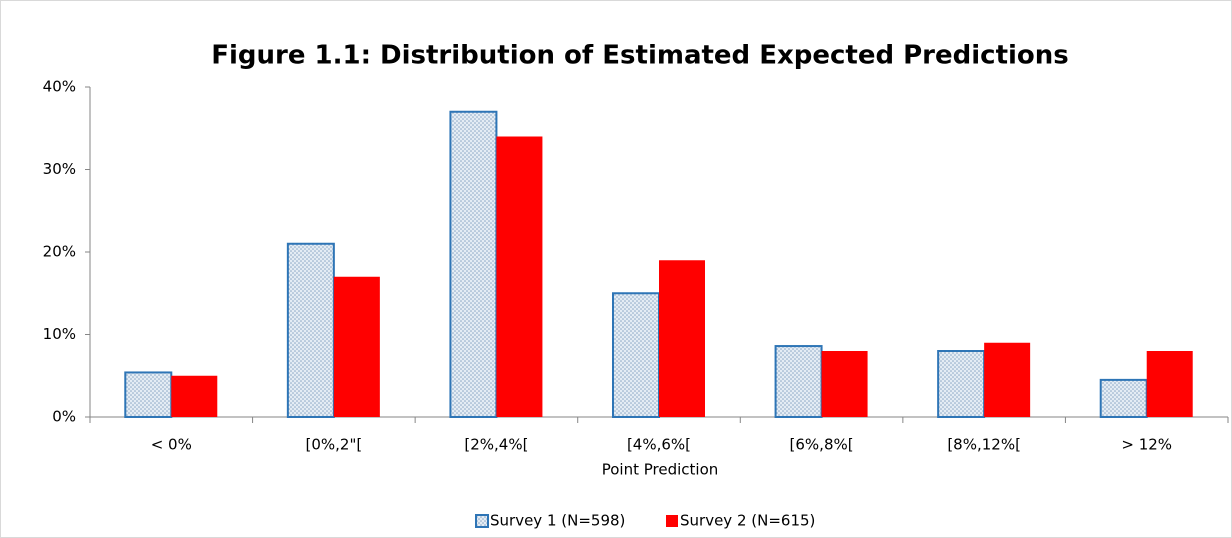 This screenshot has width=1232, height=538. Describe the element at coordinates (171, 445) in the screenshot. I see `x-tick-label: < 0%` at that location.